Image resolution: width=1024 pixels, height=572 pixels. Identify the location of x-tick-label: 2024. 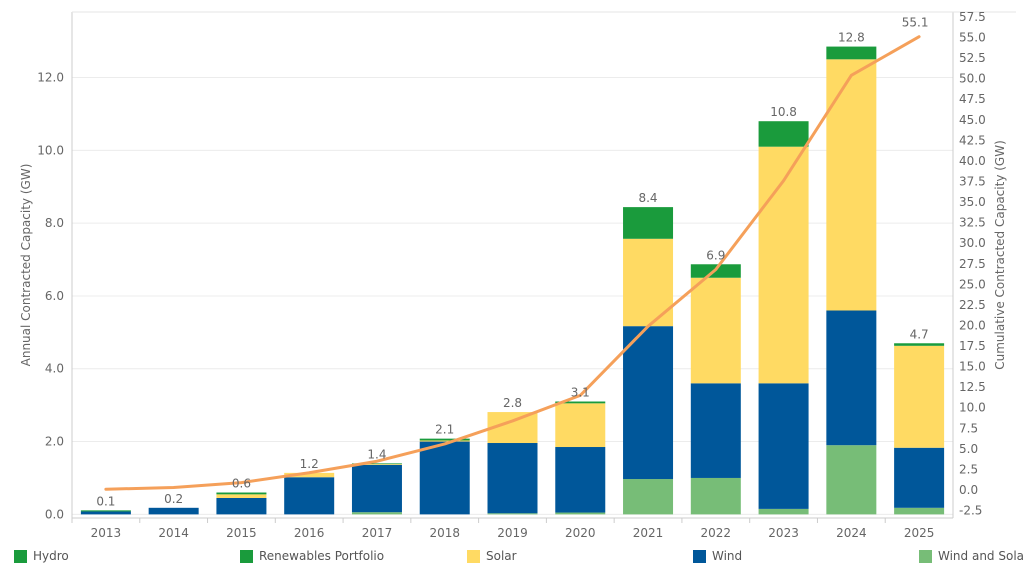
(851, 533).